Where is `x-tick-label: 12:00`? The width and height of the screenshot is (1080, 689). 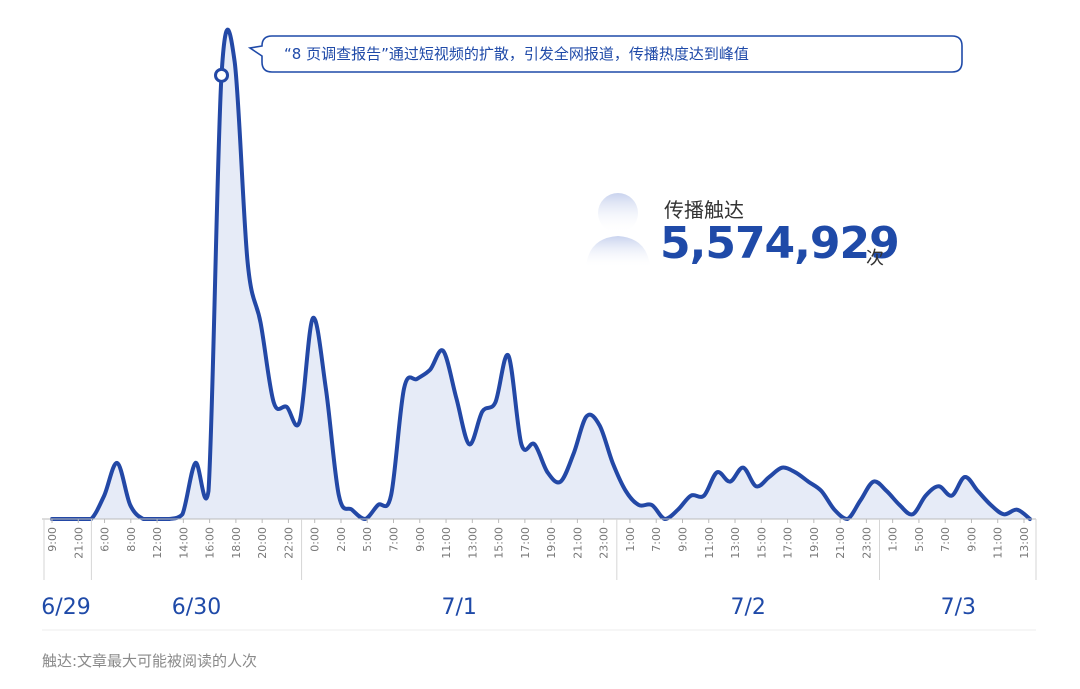 x-tick-label: 12:00 is located at coordinates (157, 543).